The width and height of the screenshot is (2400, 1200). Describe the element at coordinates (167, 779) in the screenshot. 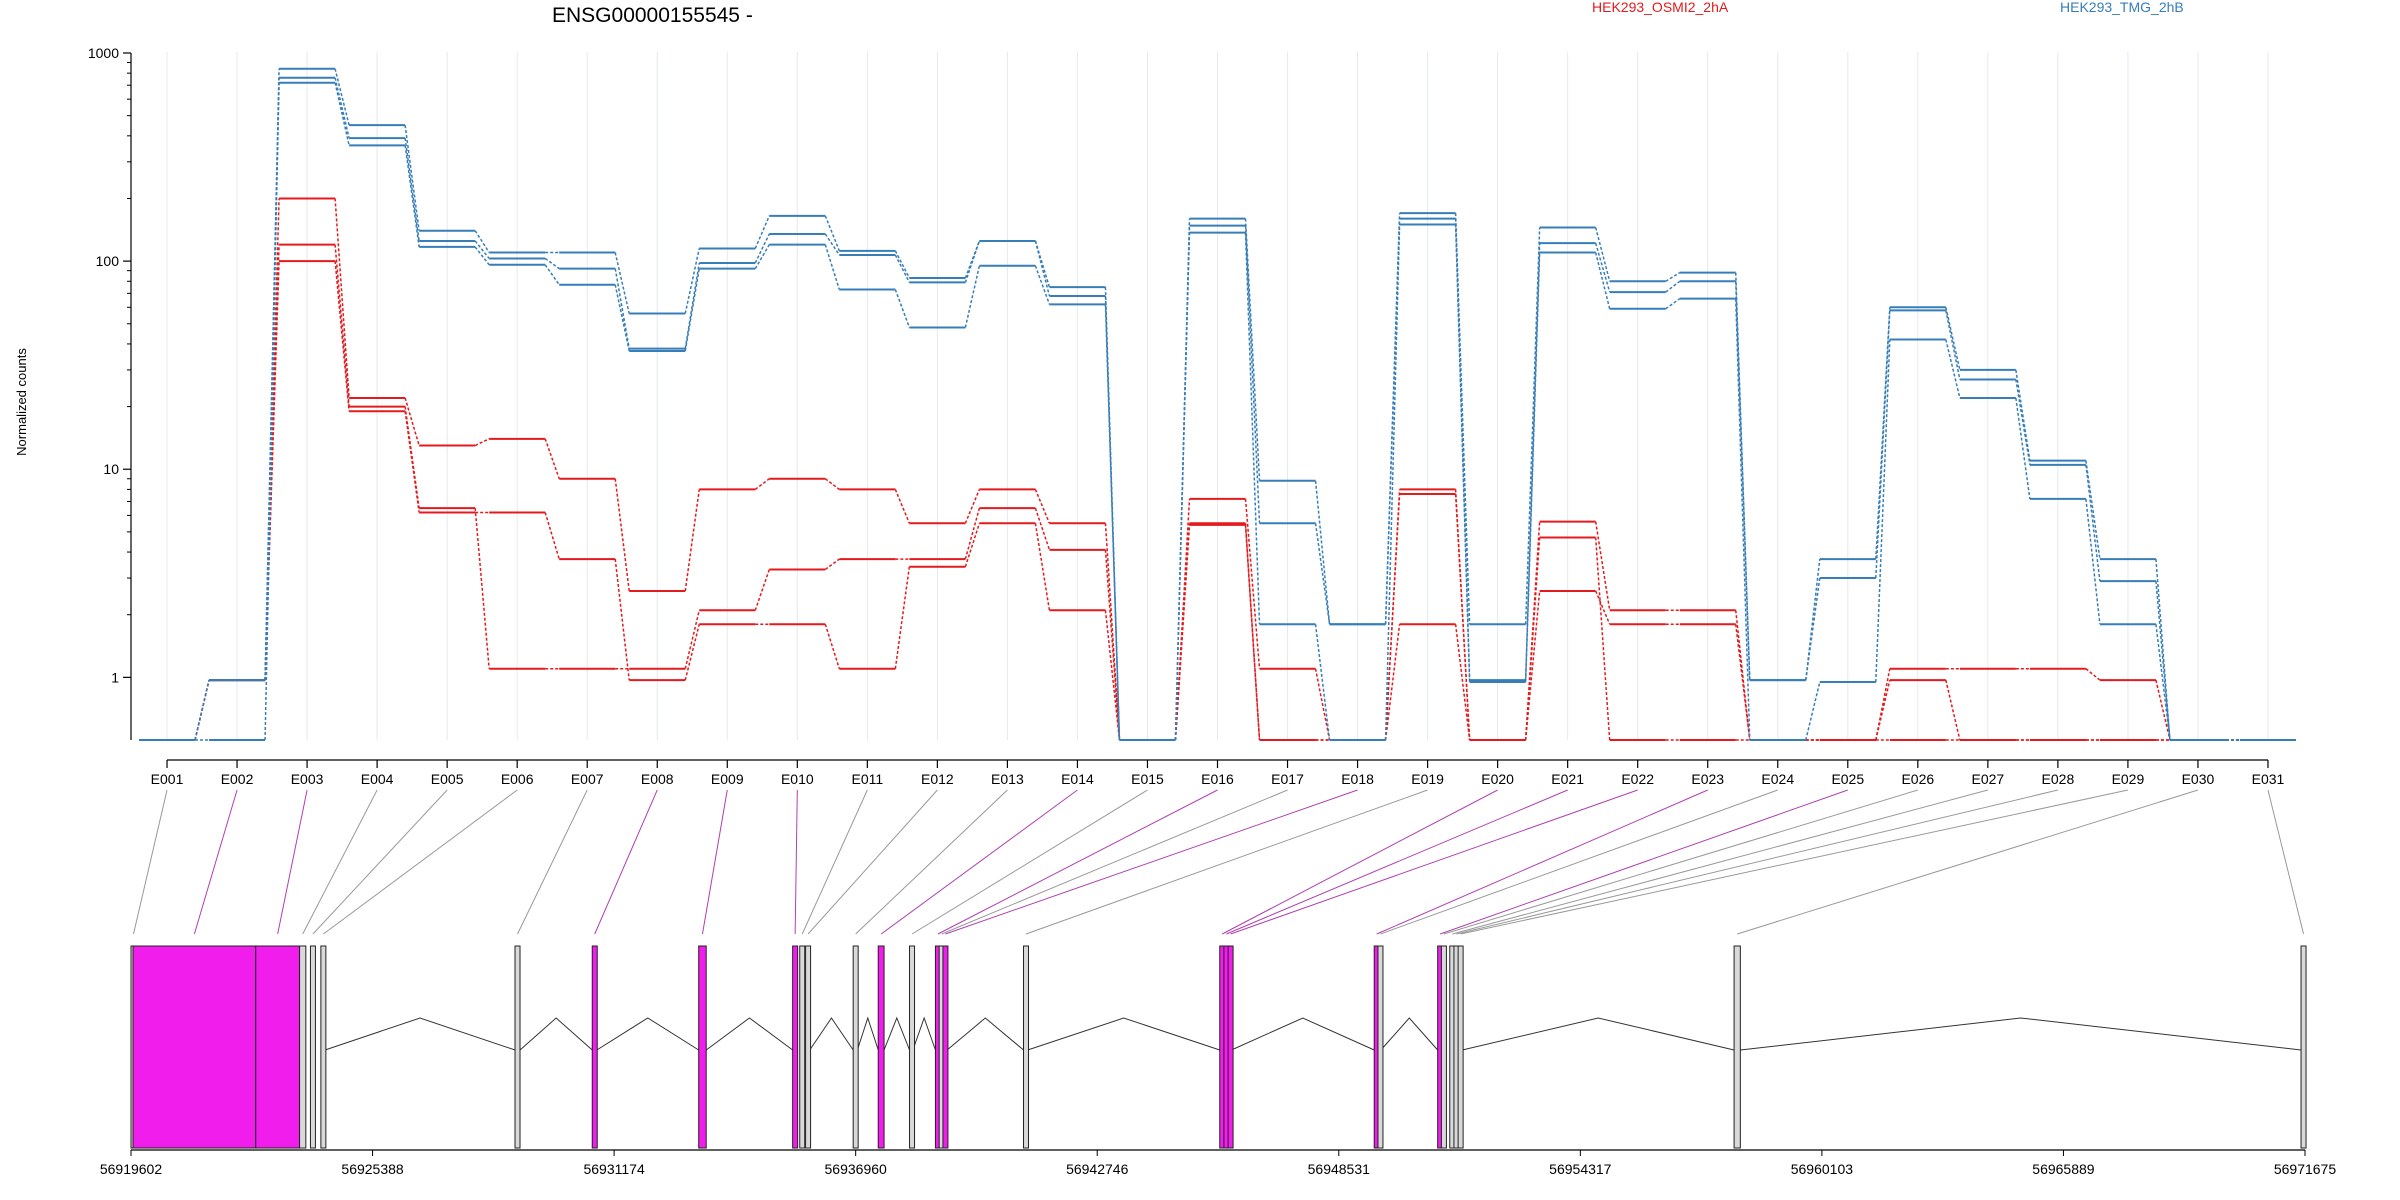

I see `x-tick-label: E001` at that location.